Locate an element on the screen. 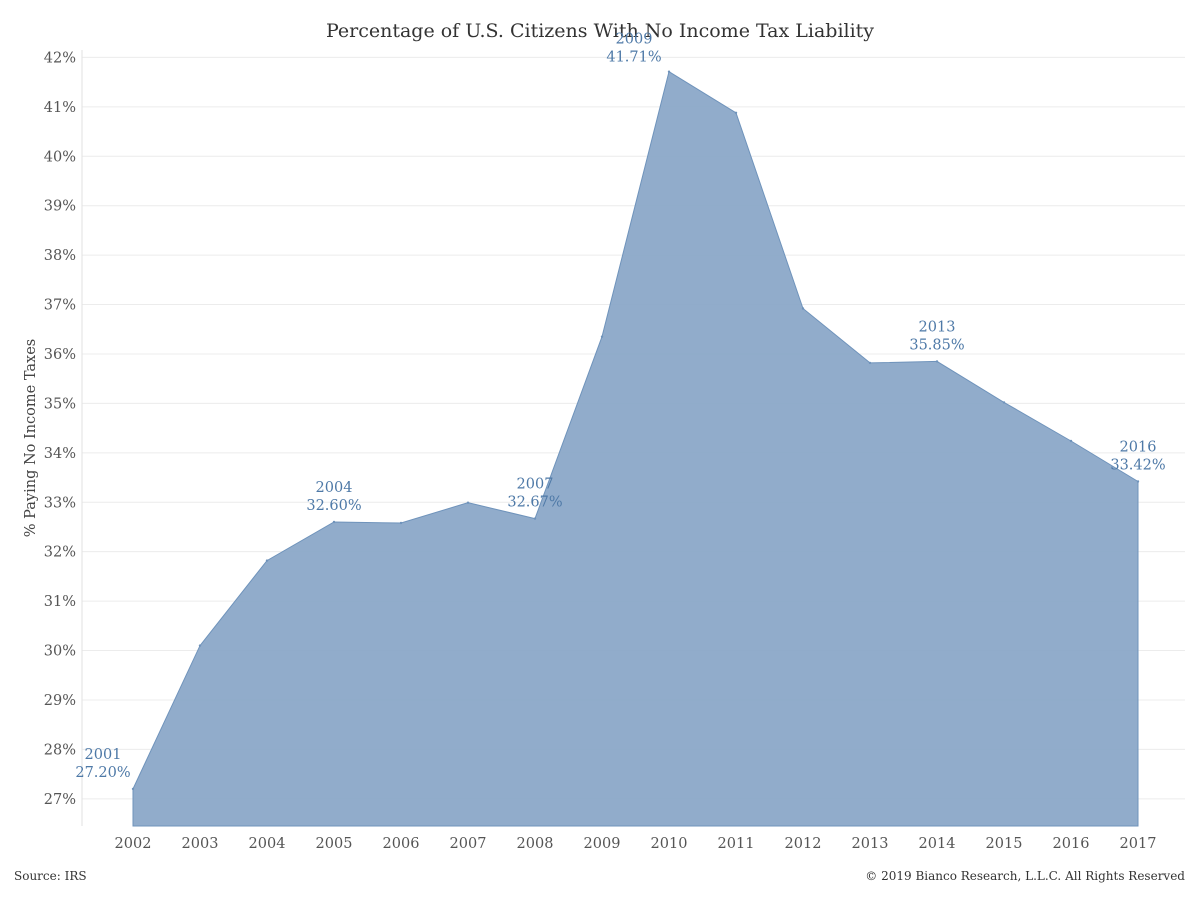  annotation-year: 2004 is located at coordinates (334, 488).